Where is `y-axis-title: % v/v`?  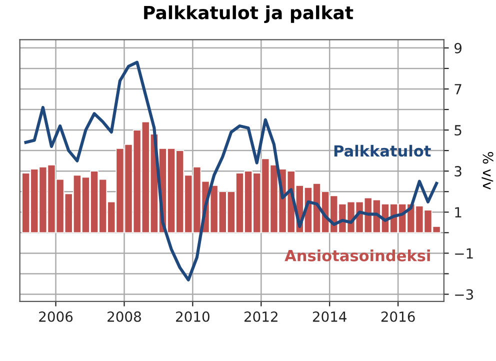
y-axis-title: % v/v is located at coordinates (488, 171).